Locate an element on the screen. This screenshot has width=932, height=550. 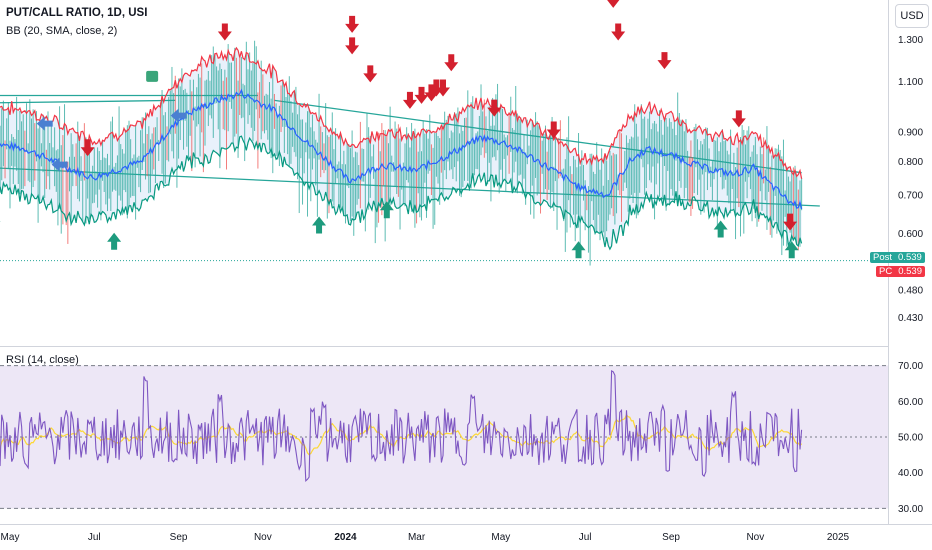
time-tick-label: 2024 is located at coordinates (345, 537).